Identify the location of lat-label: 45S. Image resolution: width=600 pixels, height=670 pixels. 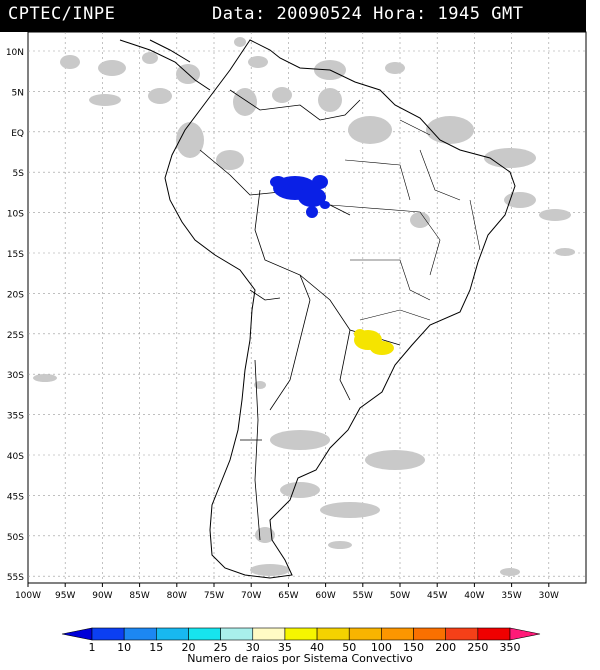
(15, 497).